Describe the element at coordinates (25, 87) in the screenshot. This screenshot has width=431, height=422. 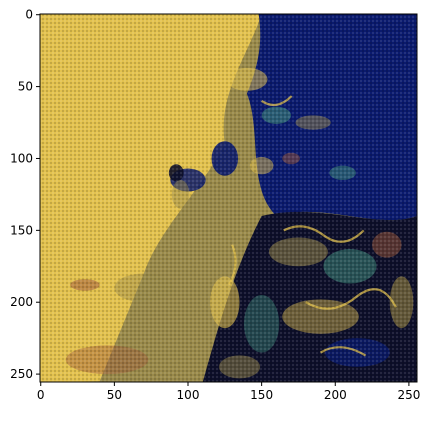
I see `y-tick-label: 50` at that location.